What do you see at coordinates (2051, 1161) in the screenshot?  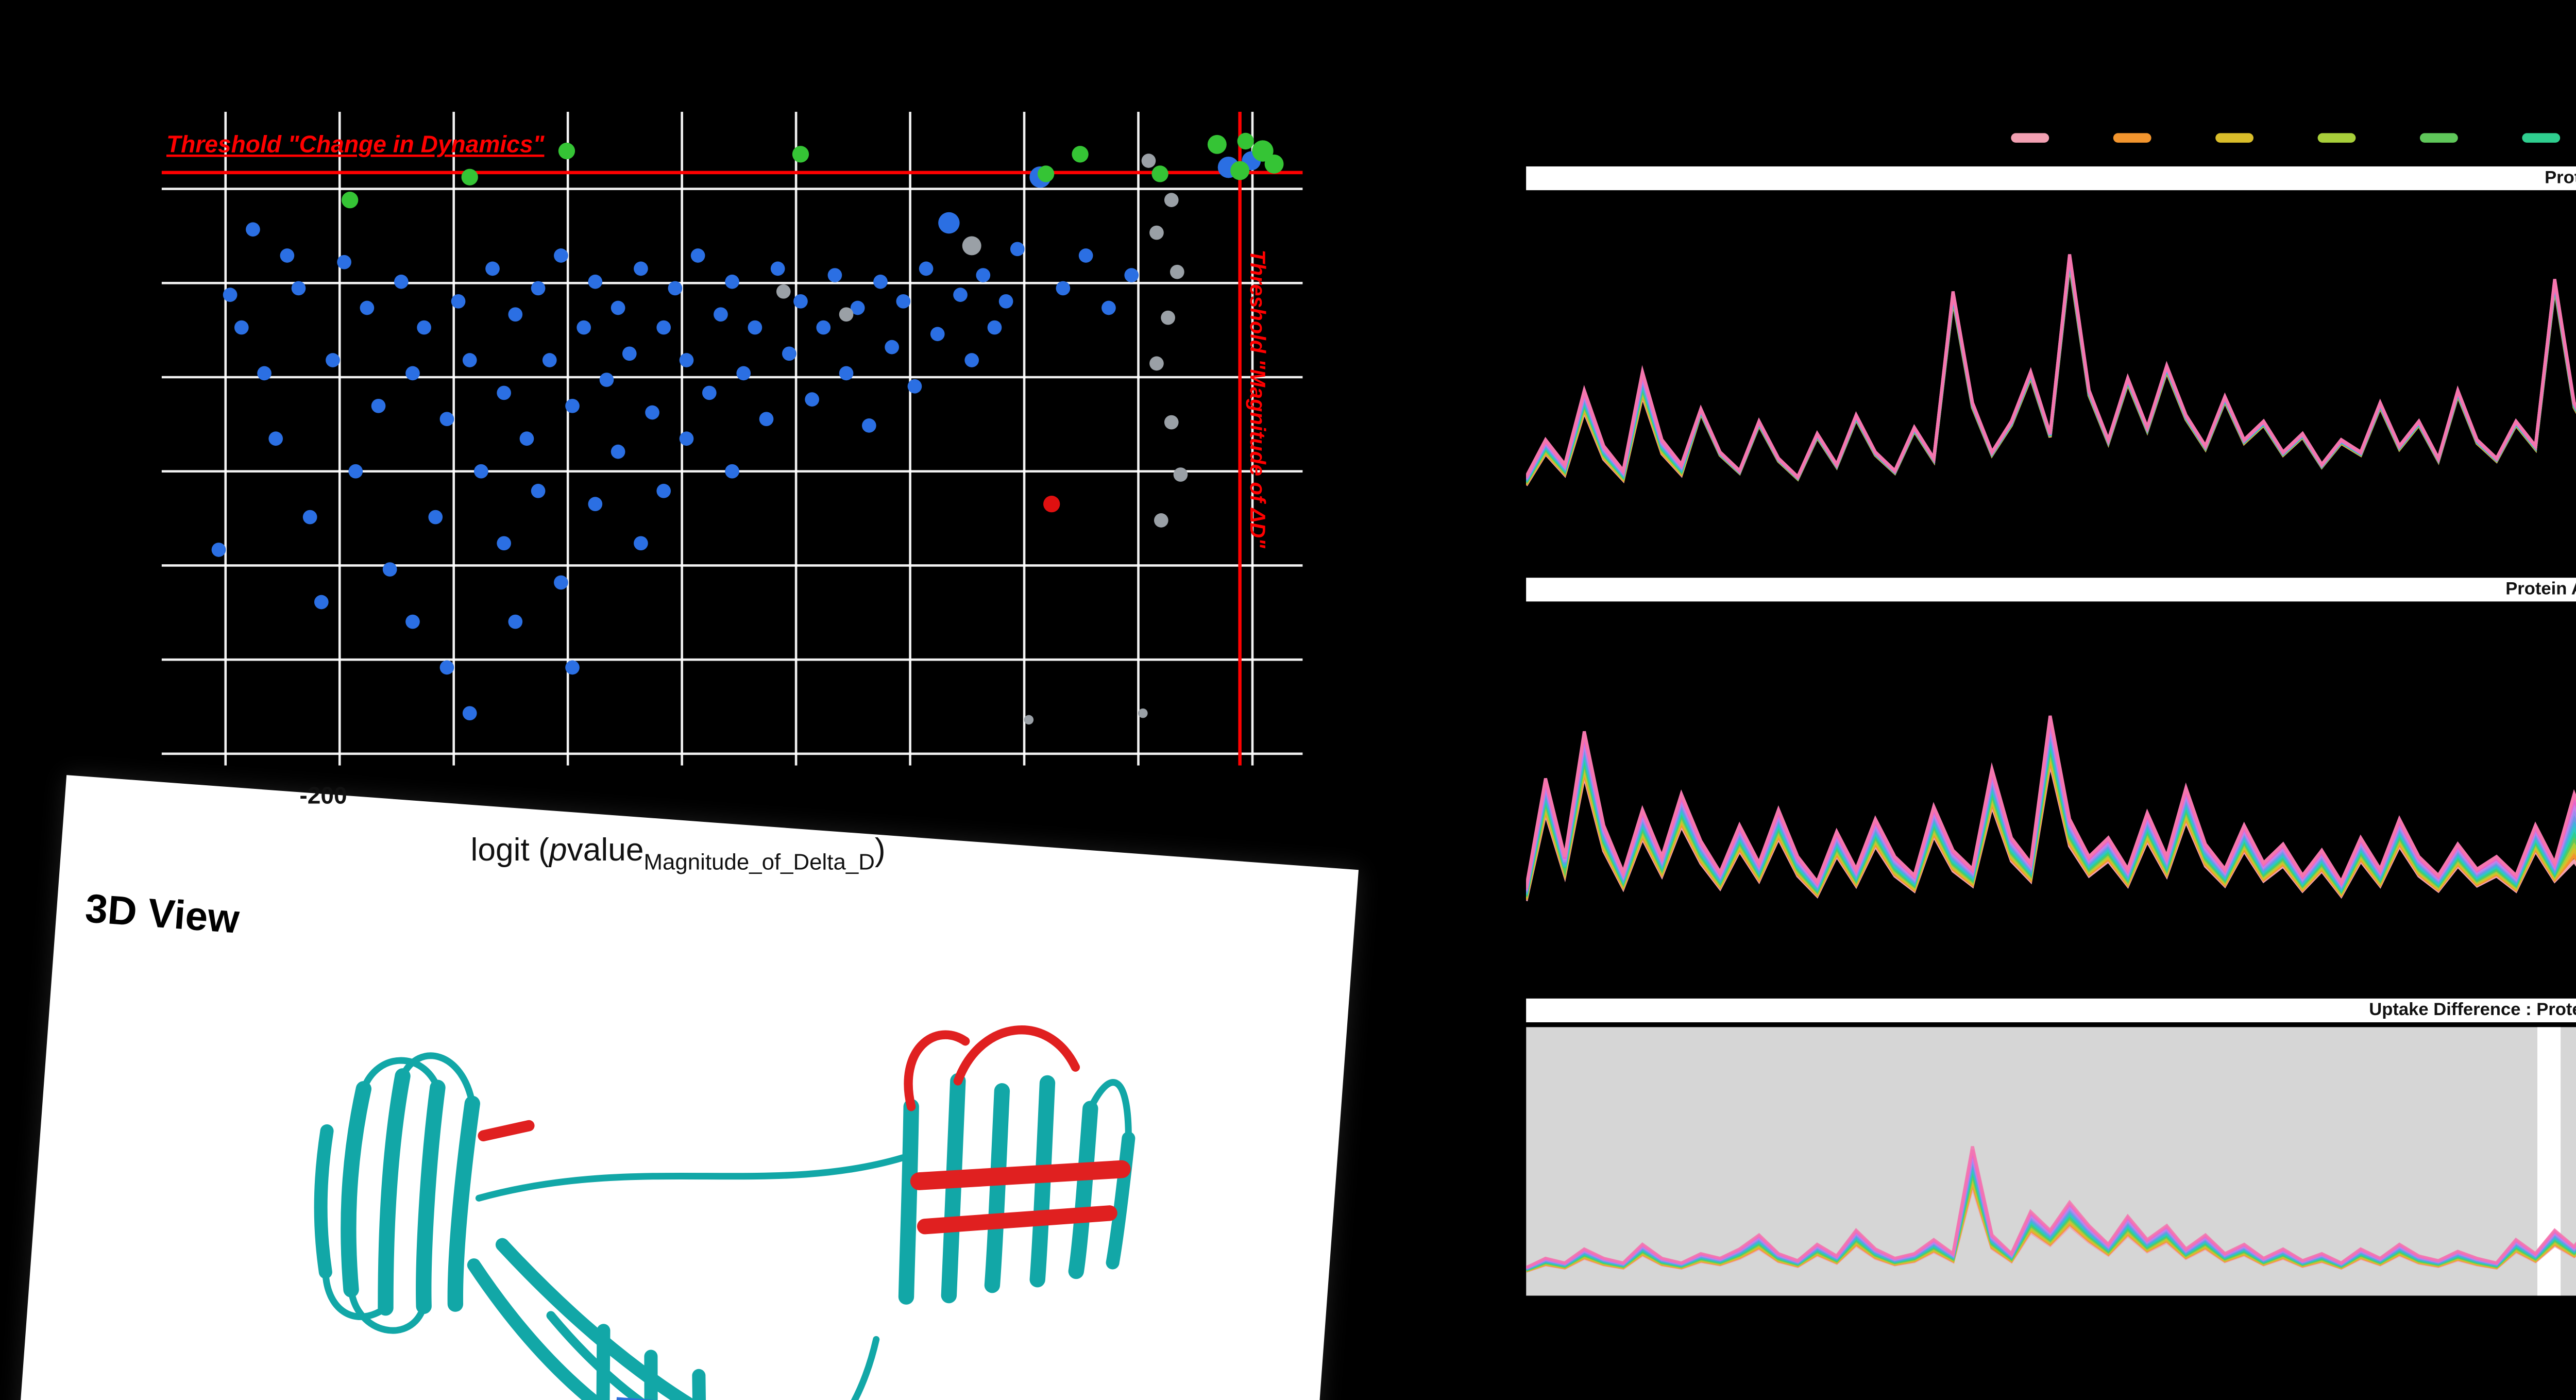 I see `uptake-difference-chart` at bounding box center [2051, 1161].